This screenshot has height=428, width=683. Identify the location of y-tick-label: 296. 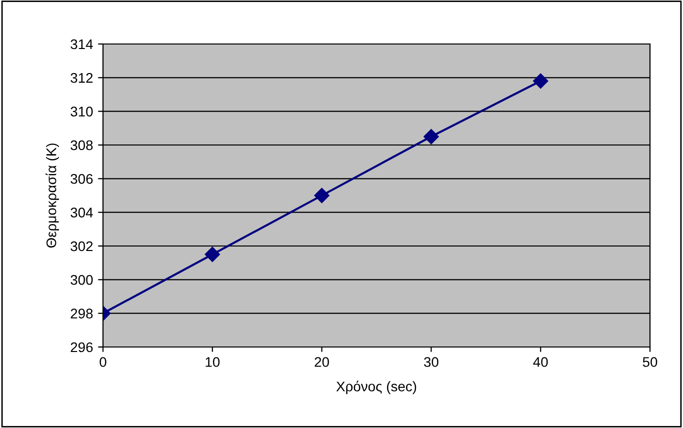
(81, 347).